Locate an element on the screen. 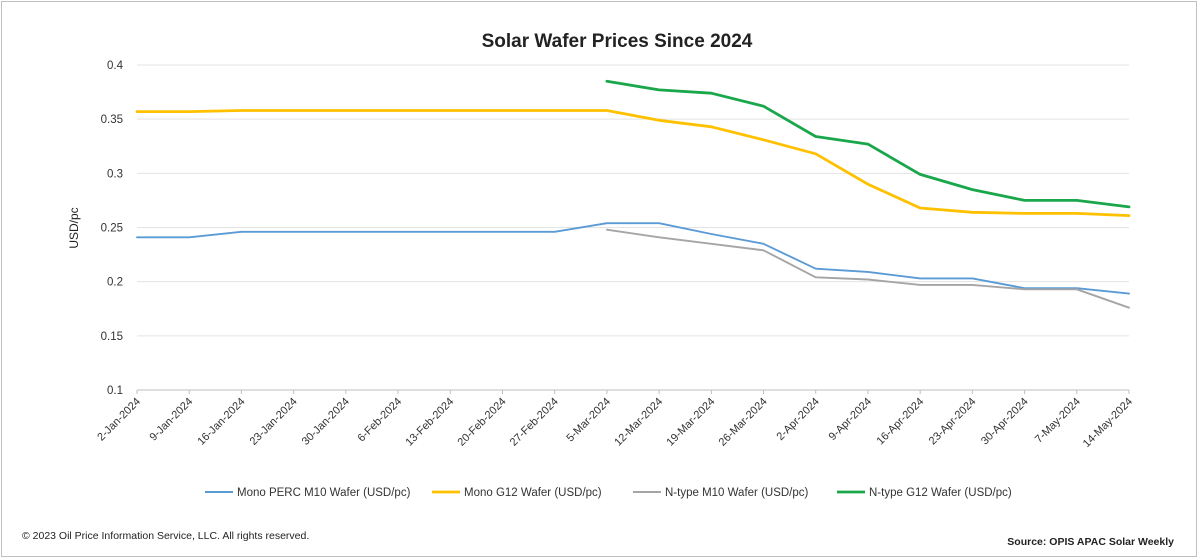 The height and width of the screenshot is (560, 1200). legend-label: Mono G12 Wafer (USD/pc) is located at coordinates (533, 493).